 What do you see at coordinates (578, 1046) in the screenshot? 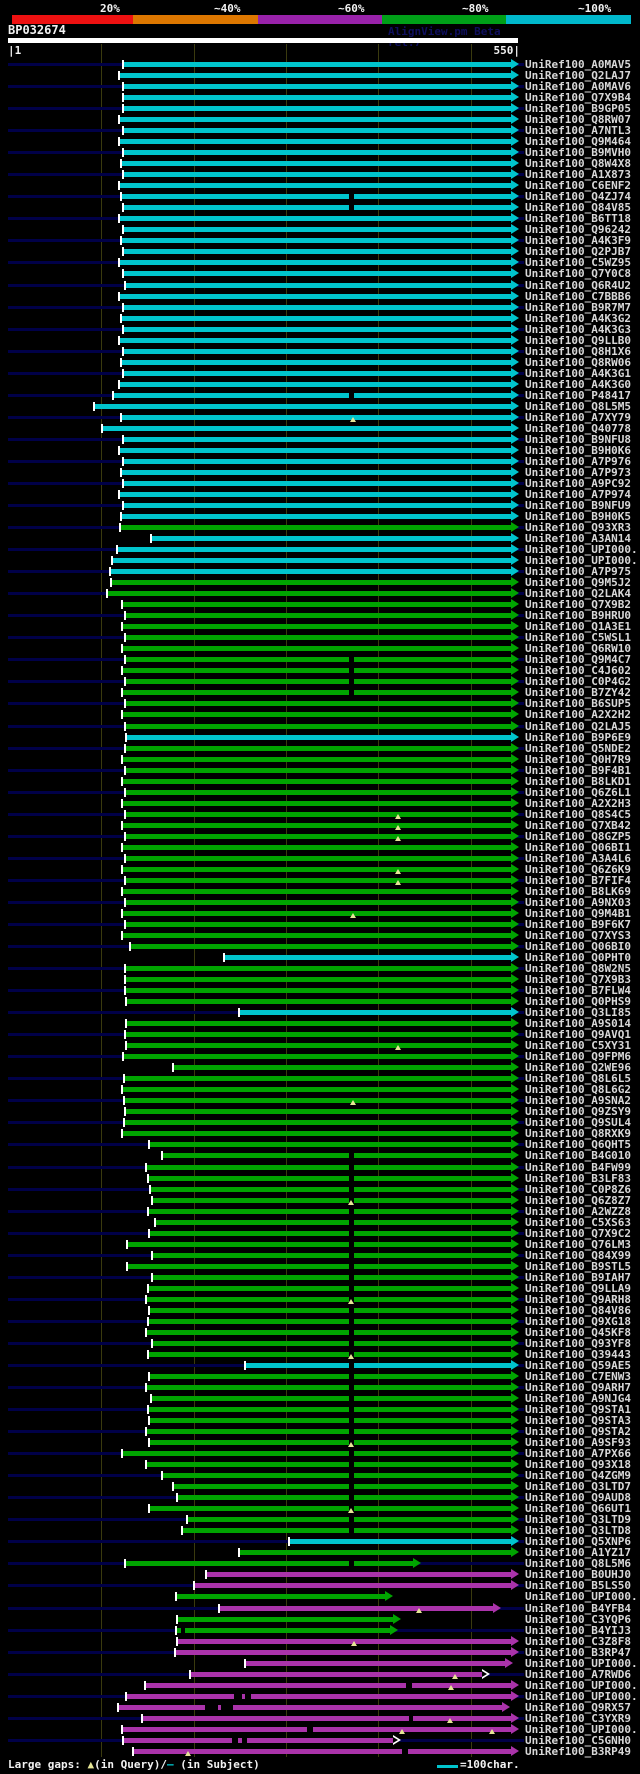
I see `row-label: UniRef100_C5XY31` at bounding box center [578, 1046].